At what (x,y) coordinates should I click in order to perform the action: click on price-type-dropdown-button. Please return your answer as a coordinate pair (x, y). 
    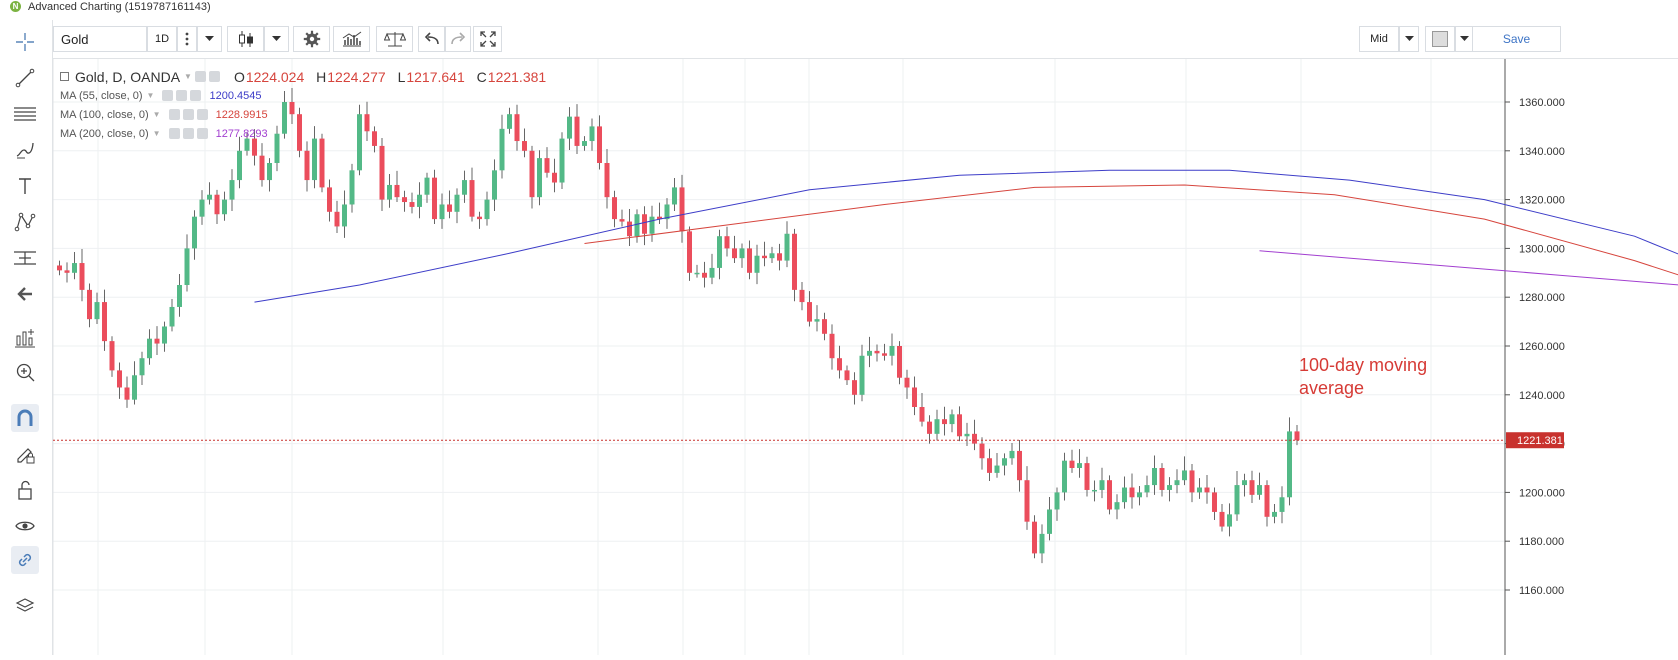
    Looking at the image, I should click on (1409, 39).